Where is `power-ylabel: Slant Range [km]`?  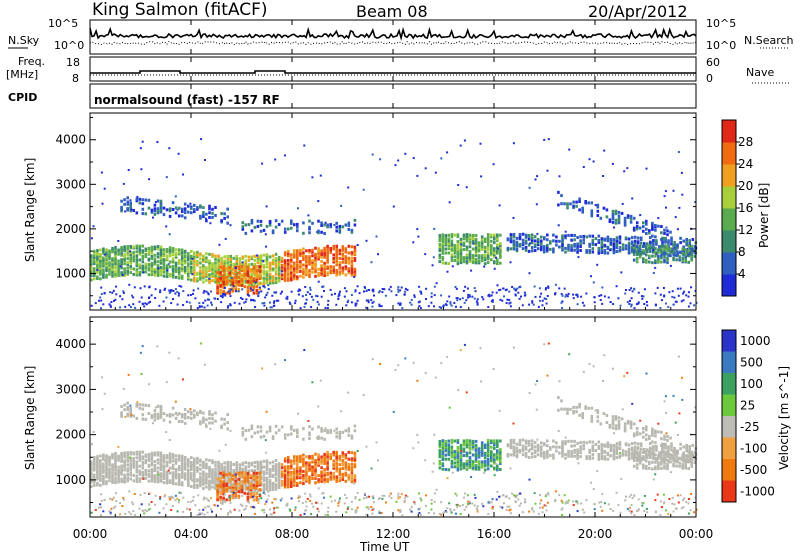
power-ylabel: Slant Range [km] is located at coordinates (30, 210).